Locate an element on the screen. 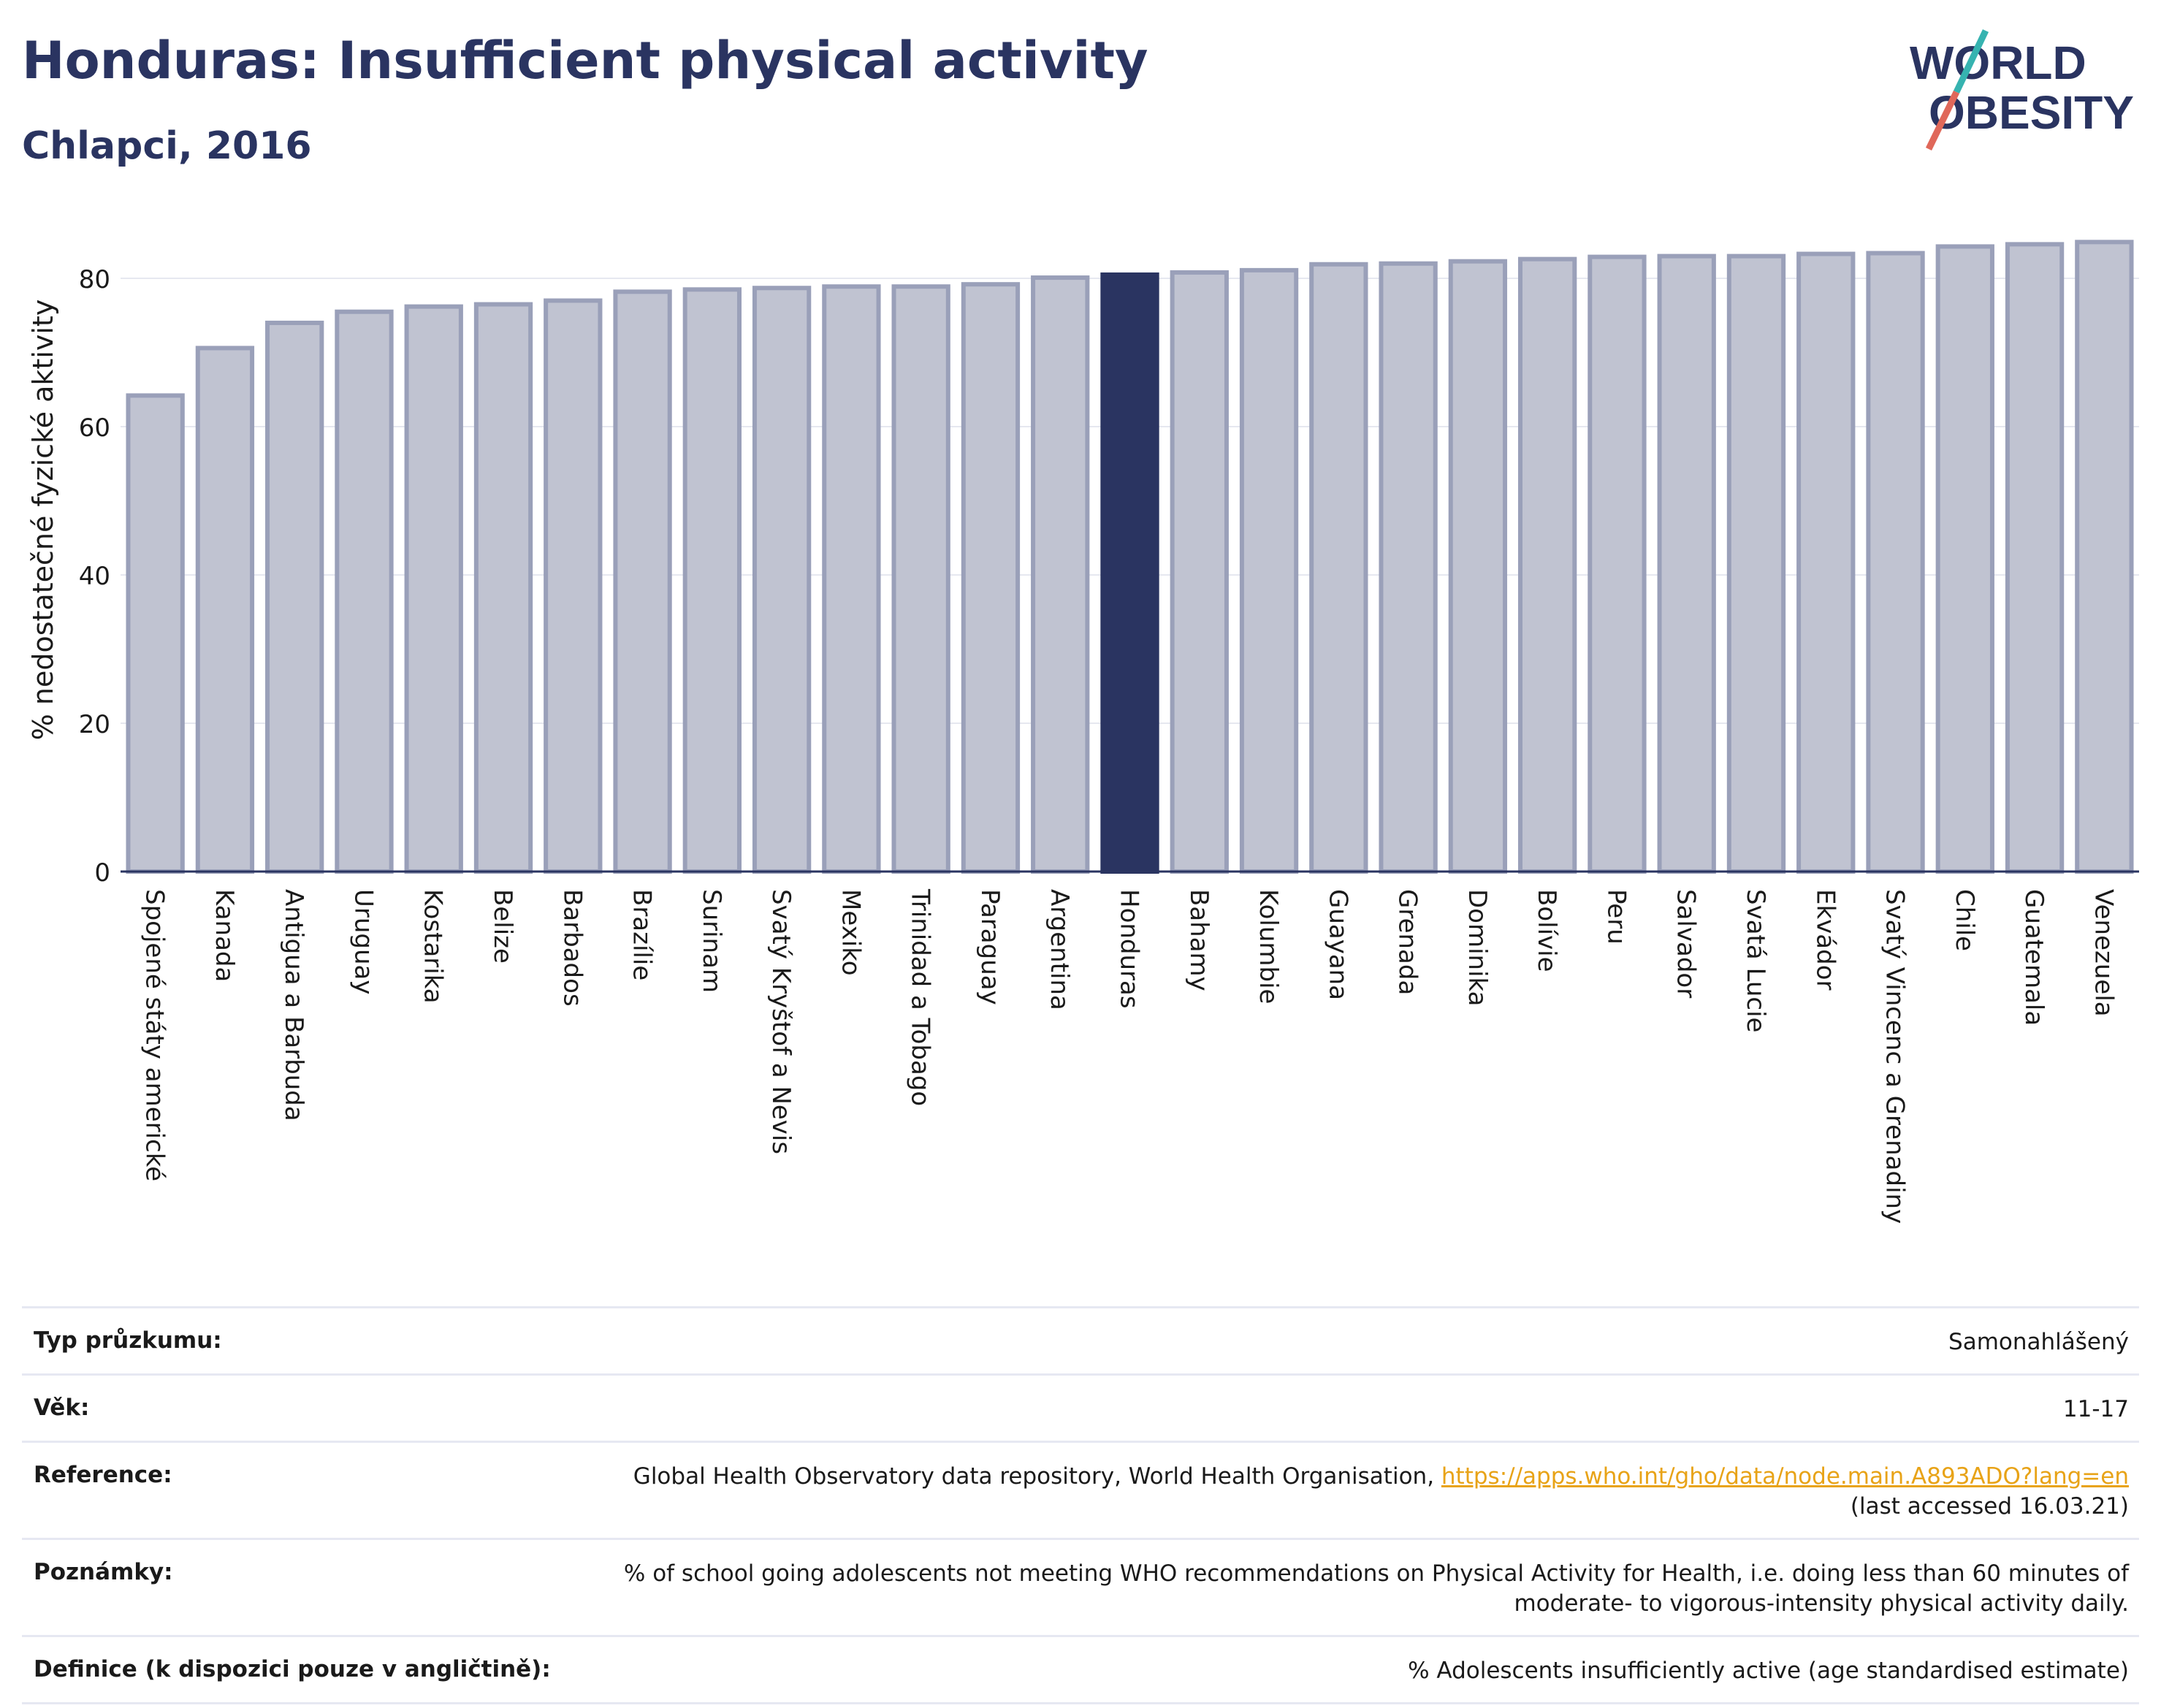 This screenshot has height=1708, width=2161. x-tick-label: Barbados is located at coordinates (572, 948).